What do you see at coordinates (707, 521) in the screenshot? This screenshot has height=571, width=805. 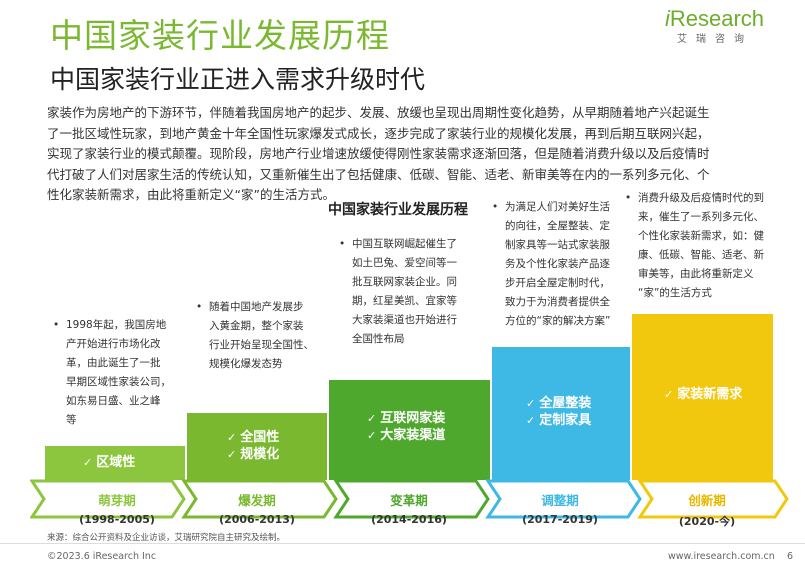 I see `period-label-5: (2020-今)` at bounding box center [707, 521].